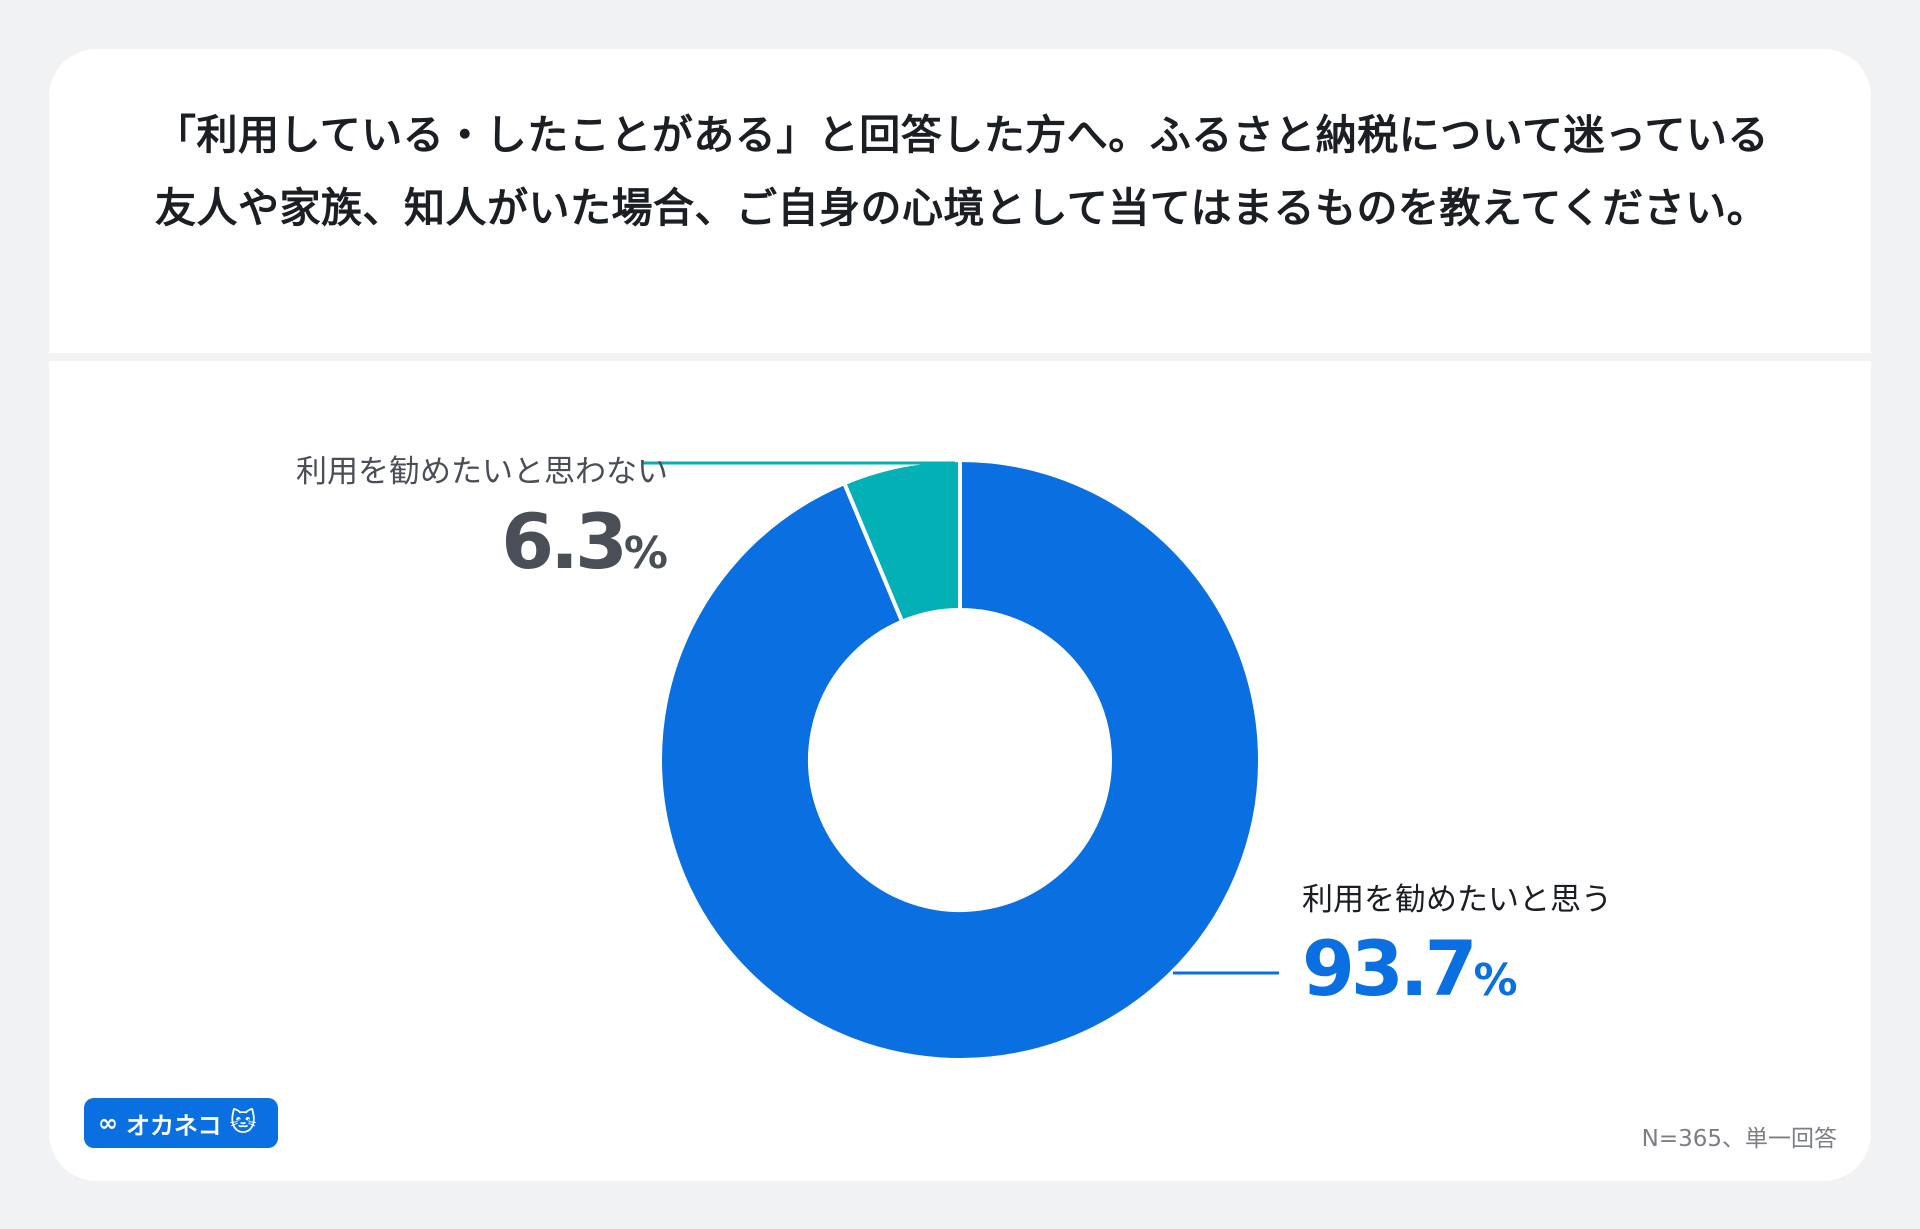  What do you see at coordinates (243, 1123) in the screenshot?
I see `cat-icon: 🐱` at bounding box center [243, 1123].